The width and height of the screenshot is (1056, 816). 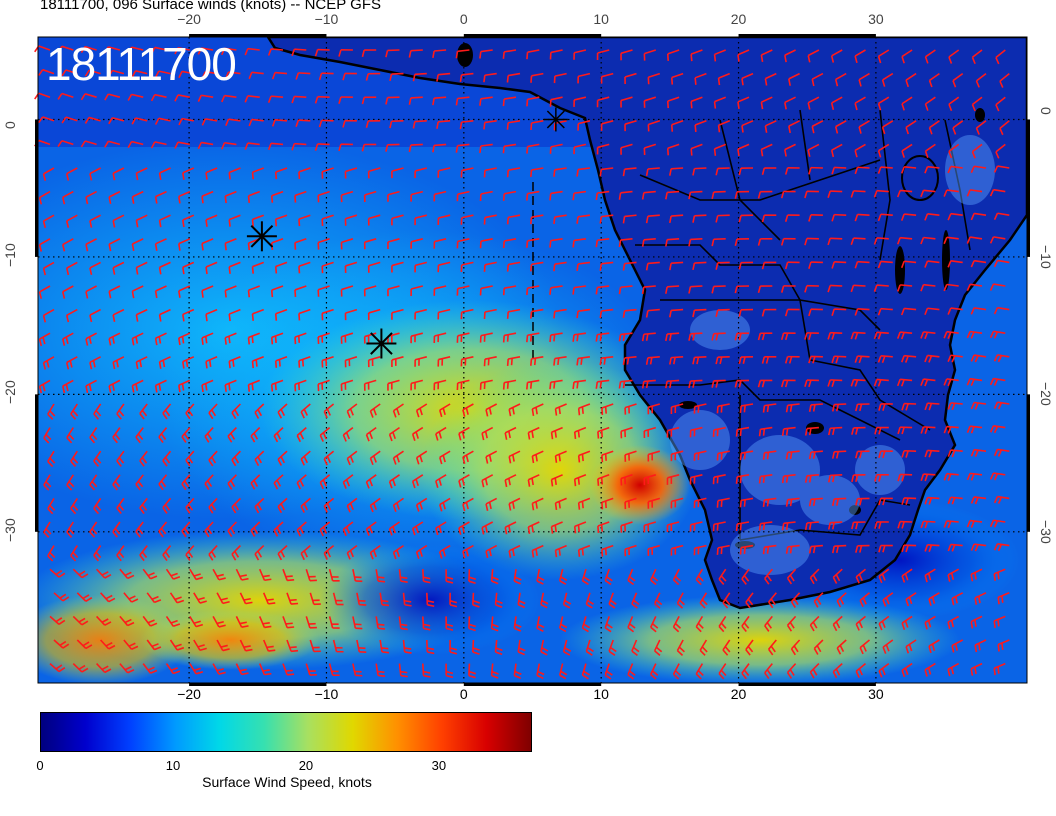 I want to click on lon-tick-label-bottom: 20, so click(x=738, y=694).